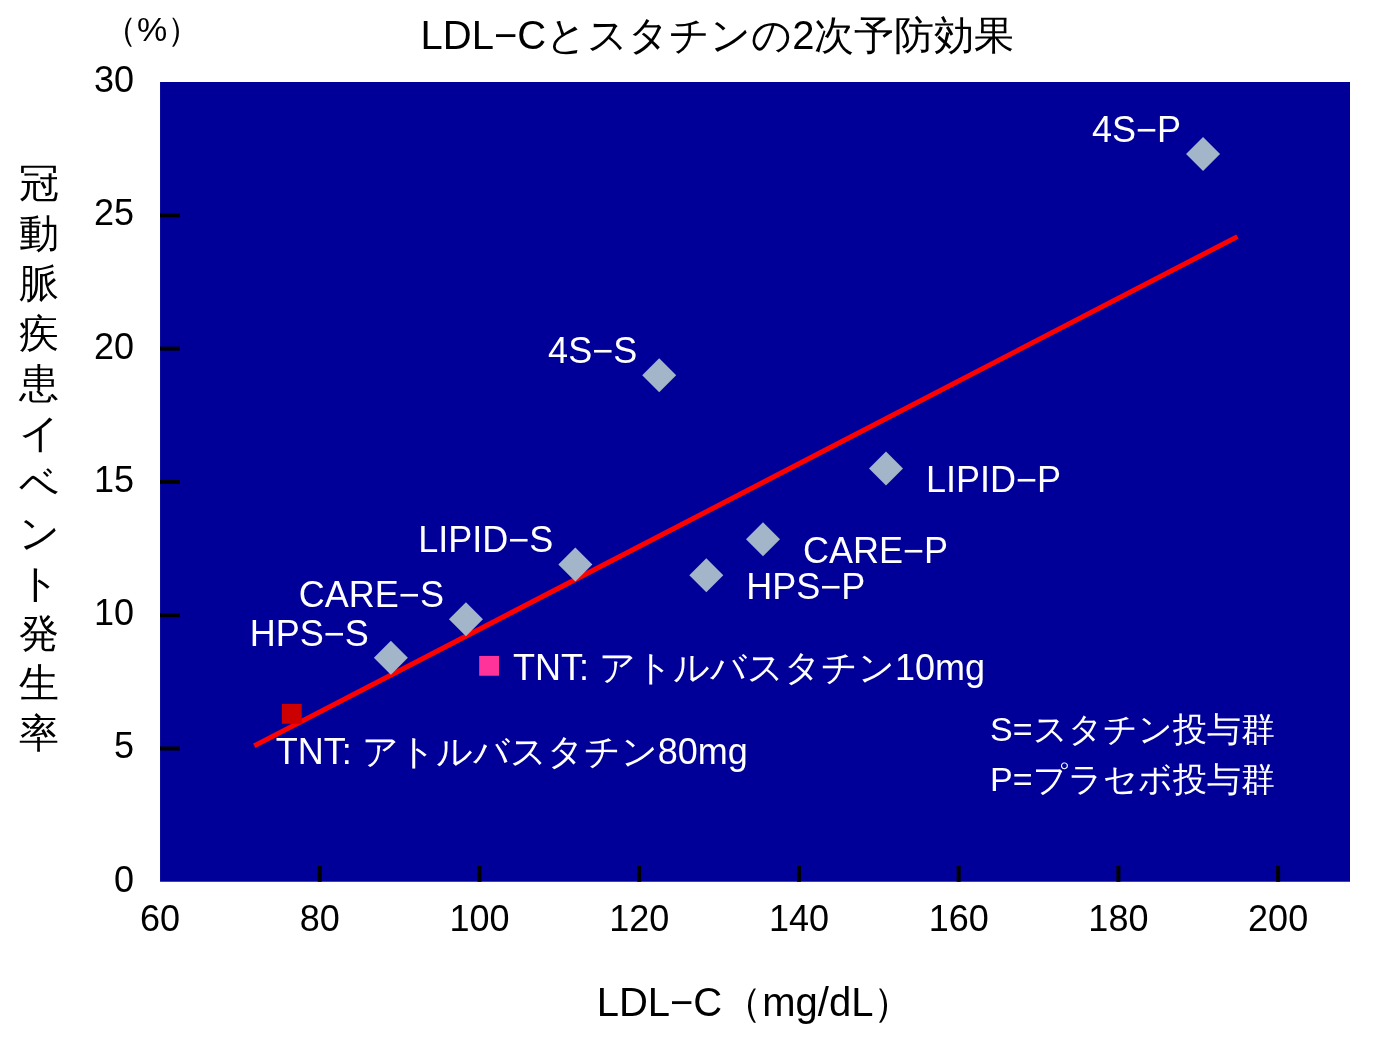  I want to click on annotation: P=プラセボ投与群, so click(1132, 779).